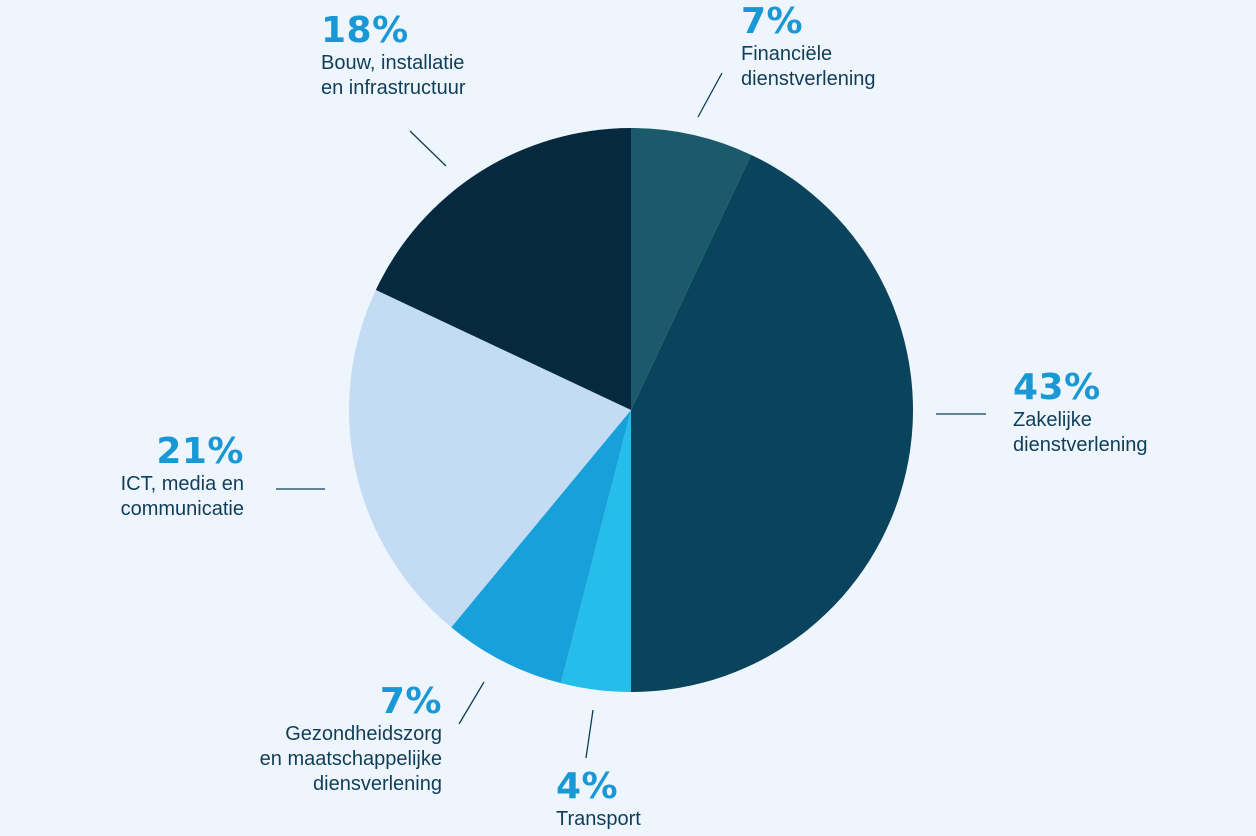 This screenshot has height=836, width=1256. What do you see at coordinates (1080, 432) in the screenshot?
I see `slice-name: Zakelijke dienstverlening` at bounding box center [1080, 432].